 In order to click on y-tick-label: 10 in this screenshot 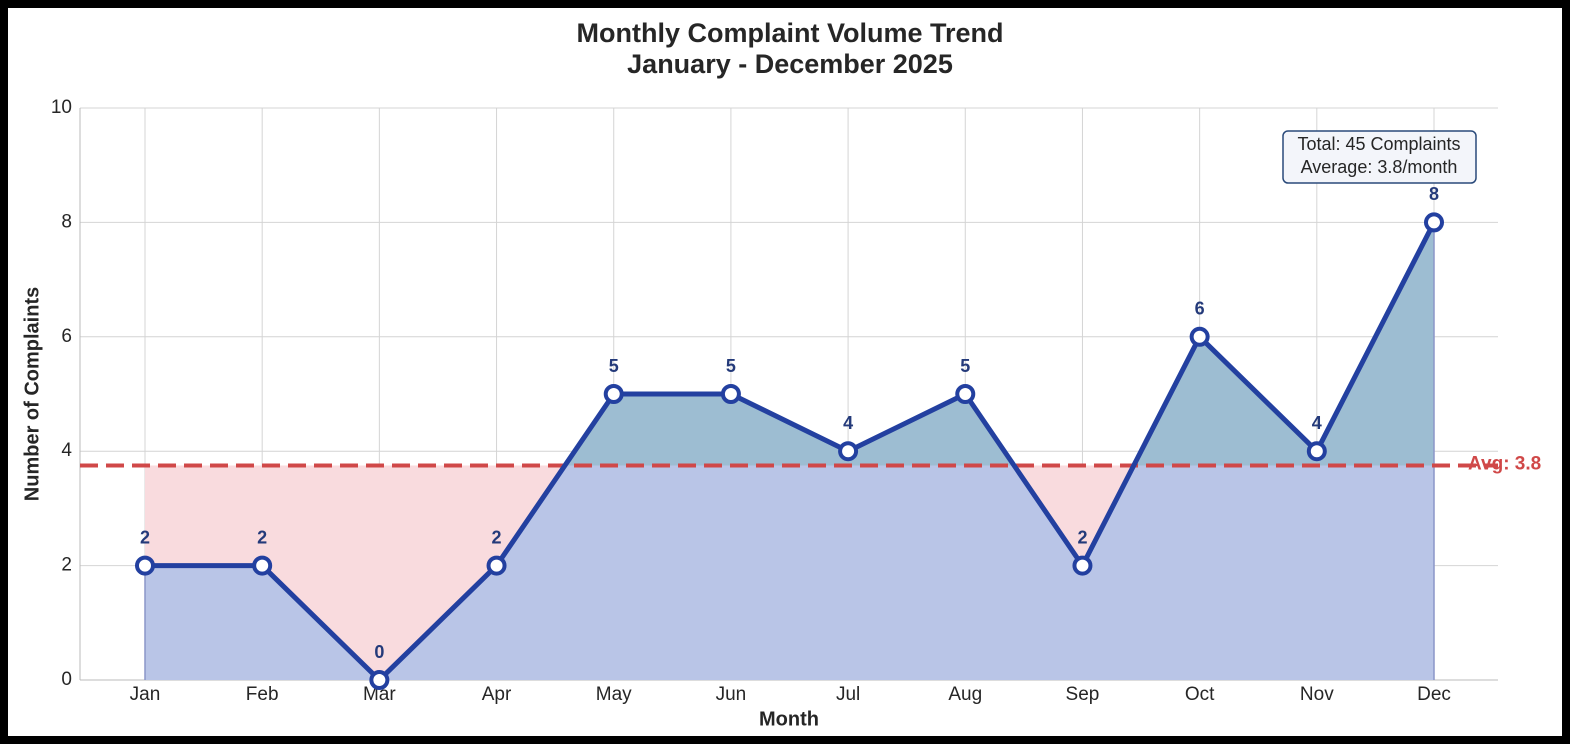, I will do `click(61, 107)`.